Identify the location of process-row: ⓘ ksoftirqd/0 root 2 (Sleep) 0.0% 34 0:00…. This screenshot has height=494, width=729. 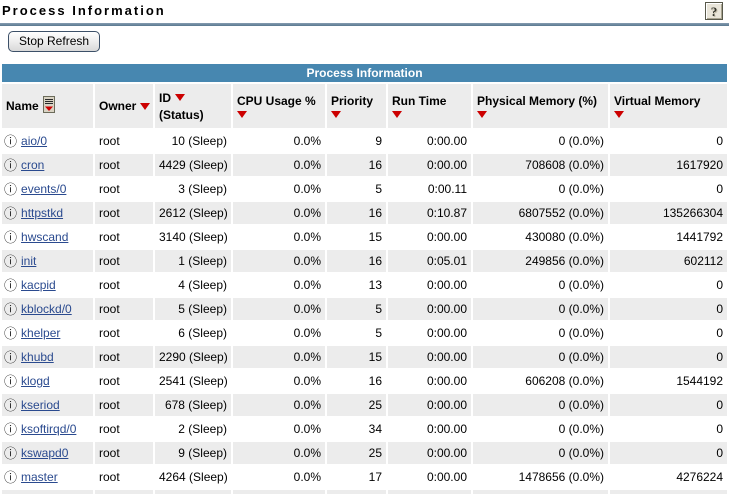
(364, 429).